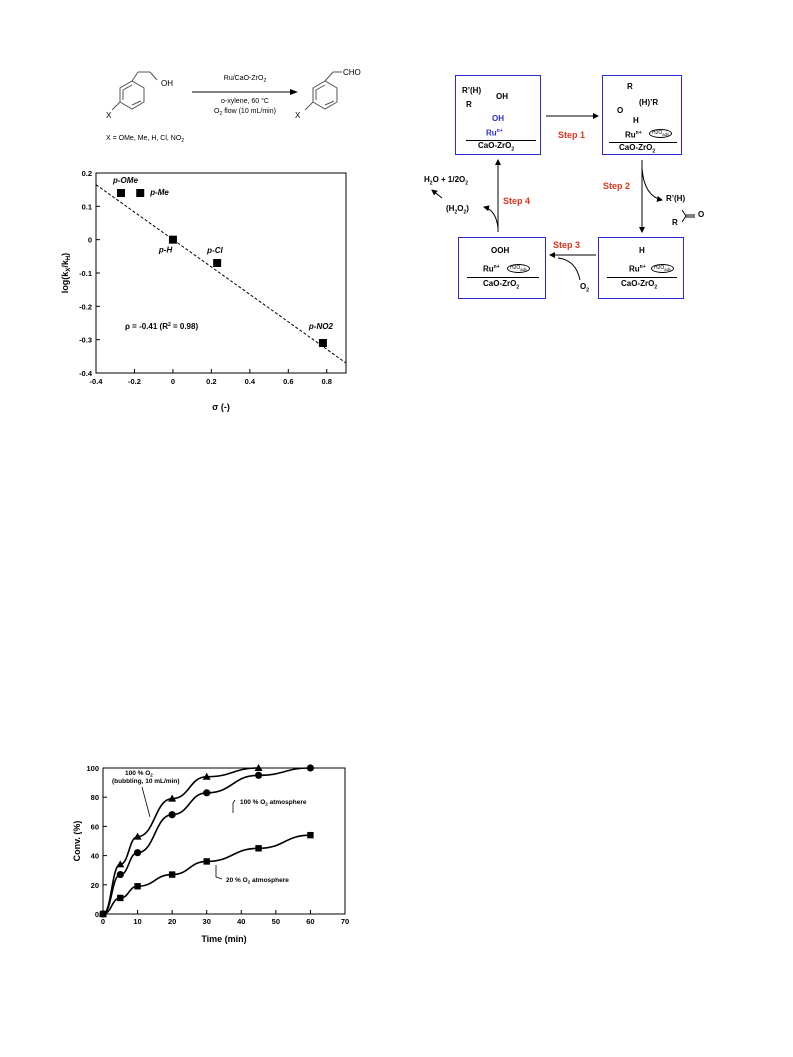  I want to click on mechanism-box-3: H Run+ H2Oads CaO-ZrO2, so click(641, 268).